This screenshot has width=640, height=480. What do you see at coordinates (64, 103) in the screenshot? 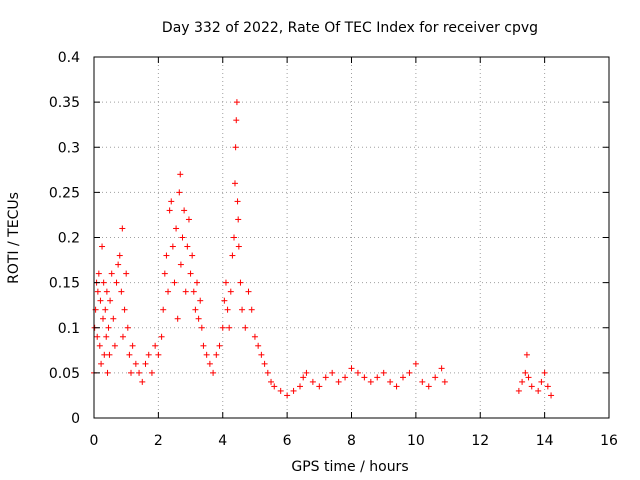
I see `y-tick-label: 0.35` at bounding box center [64, 103].